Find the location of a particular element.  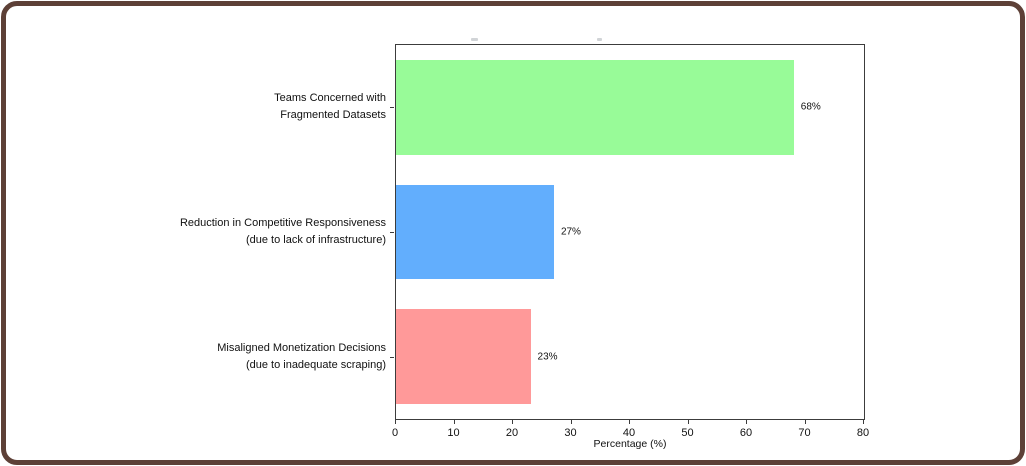

x-tick-label: 10 is located at coordinates (453, 433).